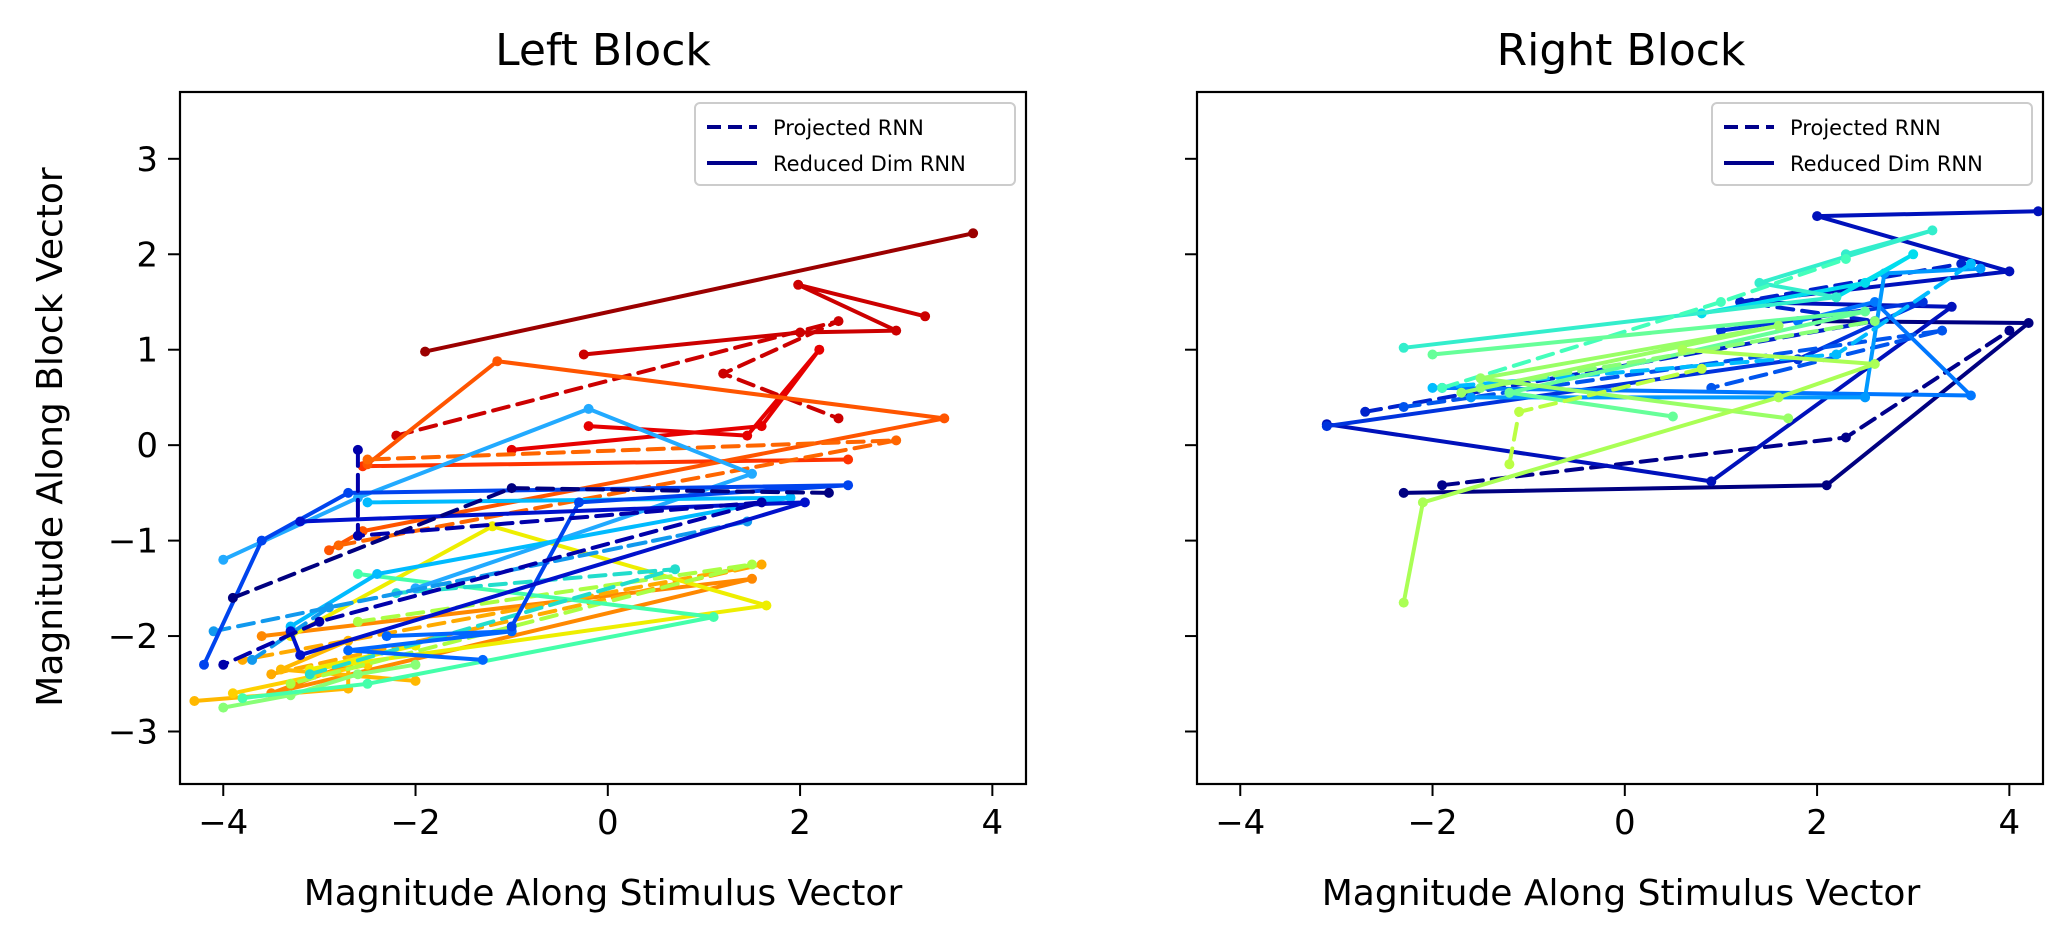  What do you see at coordinates (1886, 164) in the screenshot?
I see `right-legend-label-1: Reduced Dim RNN` at bounding box center [1886, 164].